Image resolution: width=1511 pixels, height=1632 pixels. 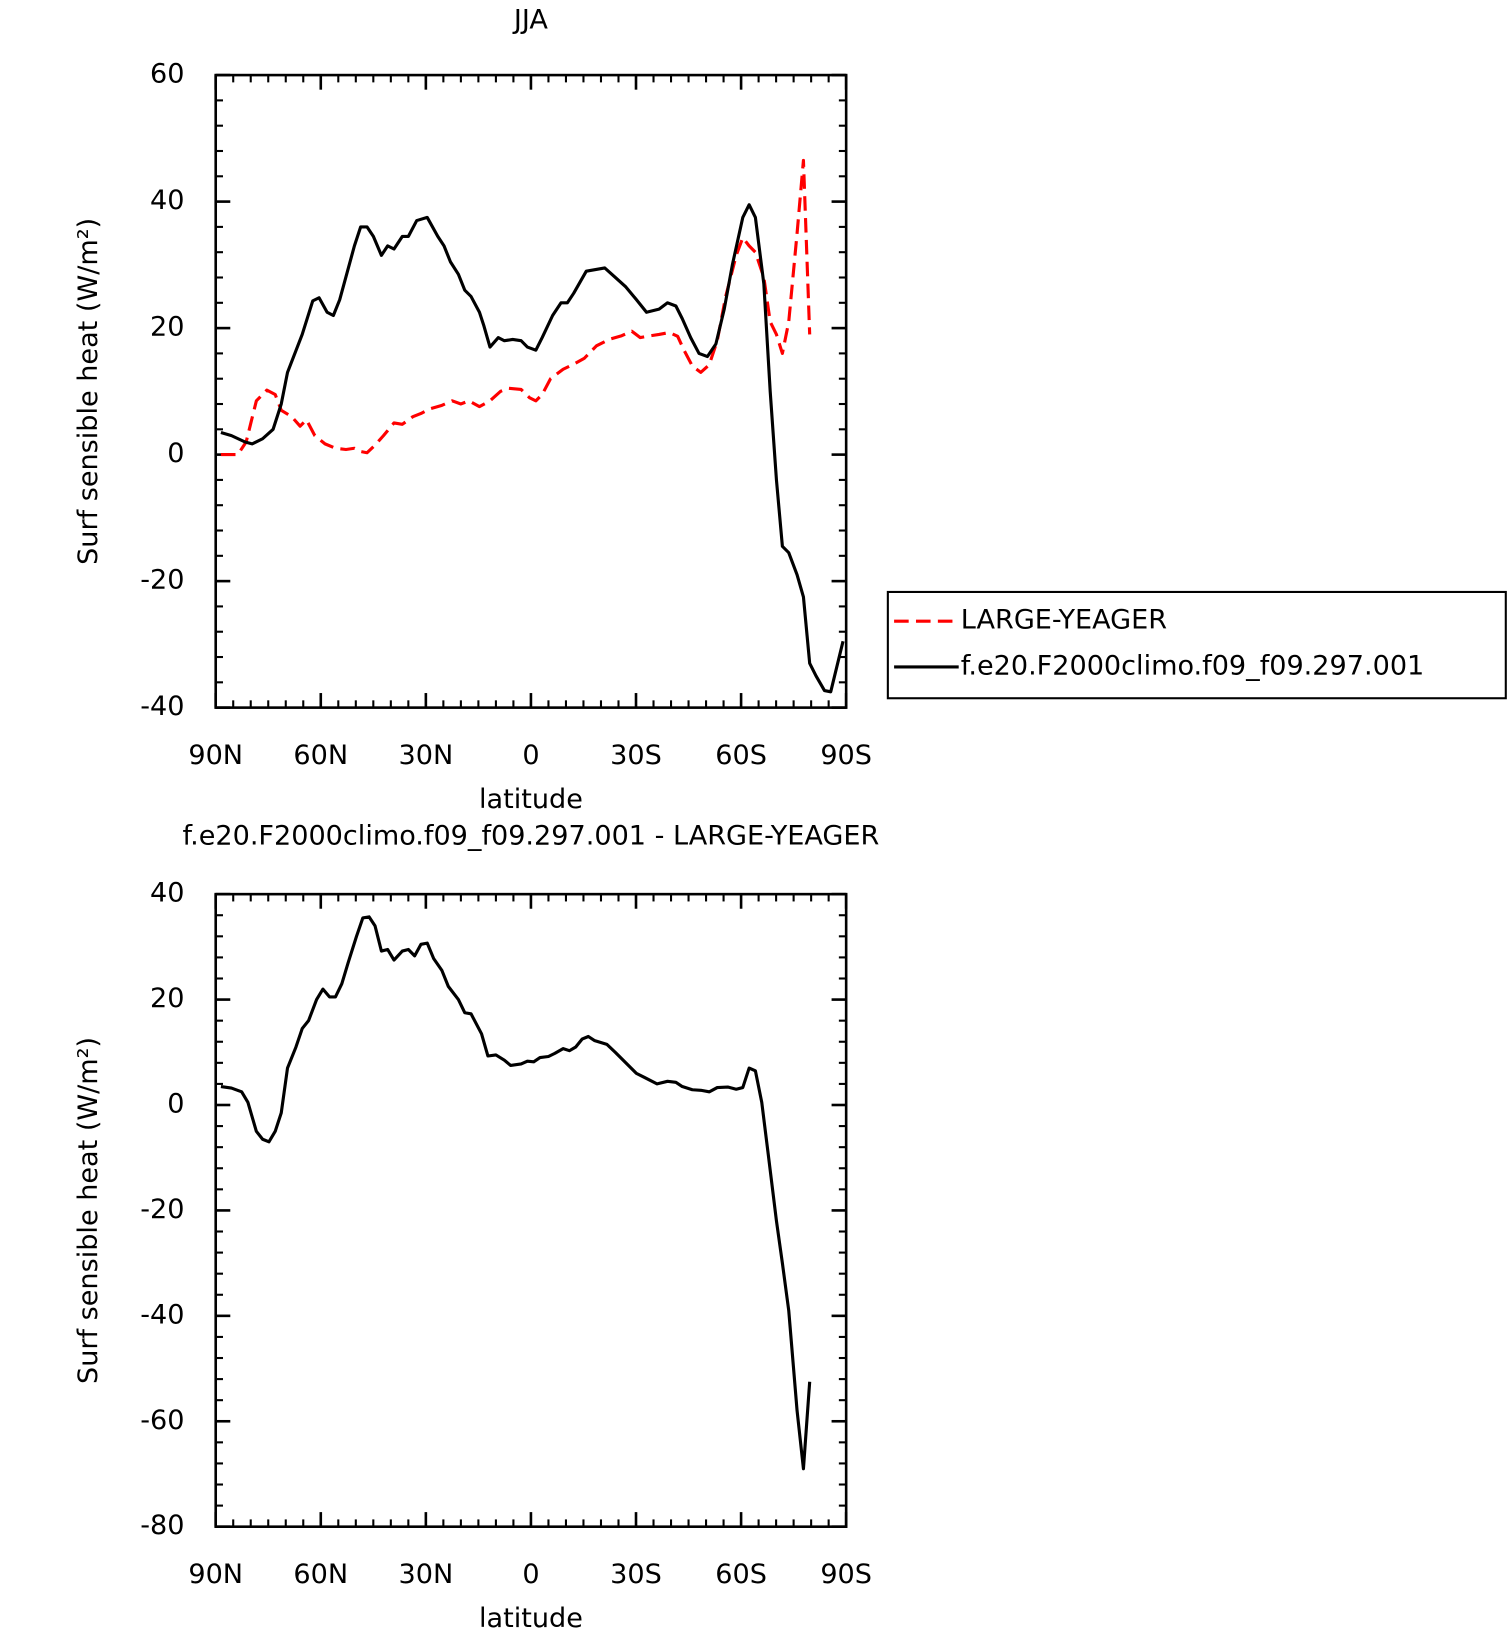 I want to click on legend-label: LARGE-YEAGER, so click(x=1064, y=620).